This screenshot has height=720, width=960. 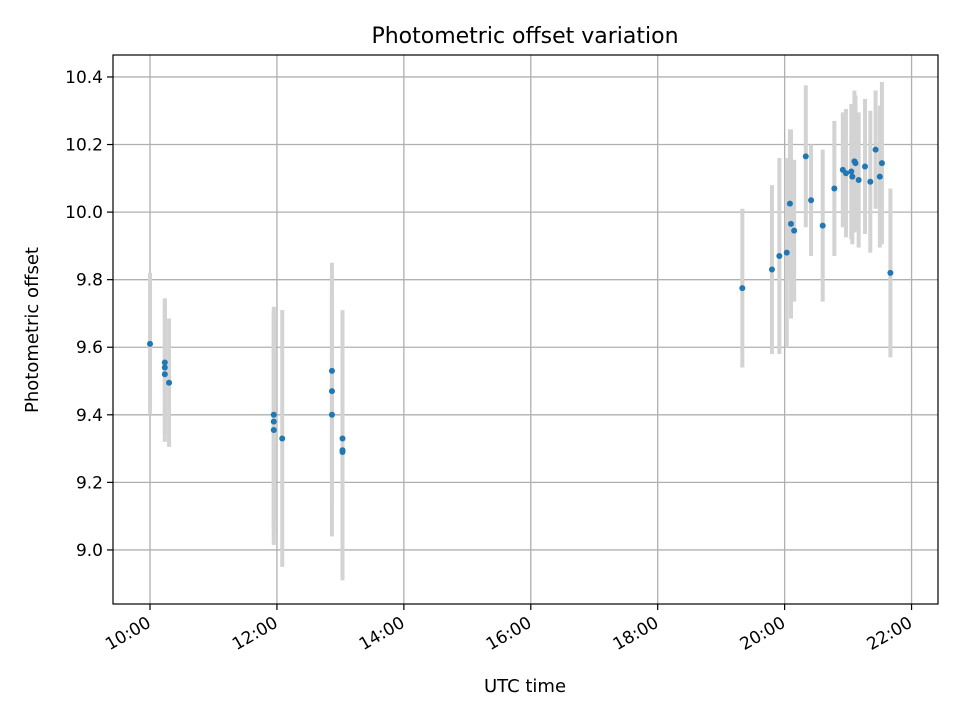 What do you see at coordinates (89, 551) in the screenshot?
I see `y-tick-label: 9.0` at bounding box center [89, 551].